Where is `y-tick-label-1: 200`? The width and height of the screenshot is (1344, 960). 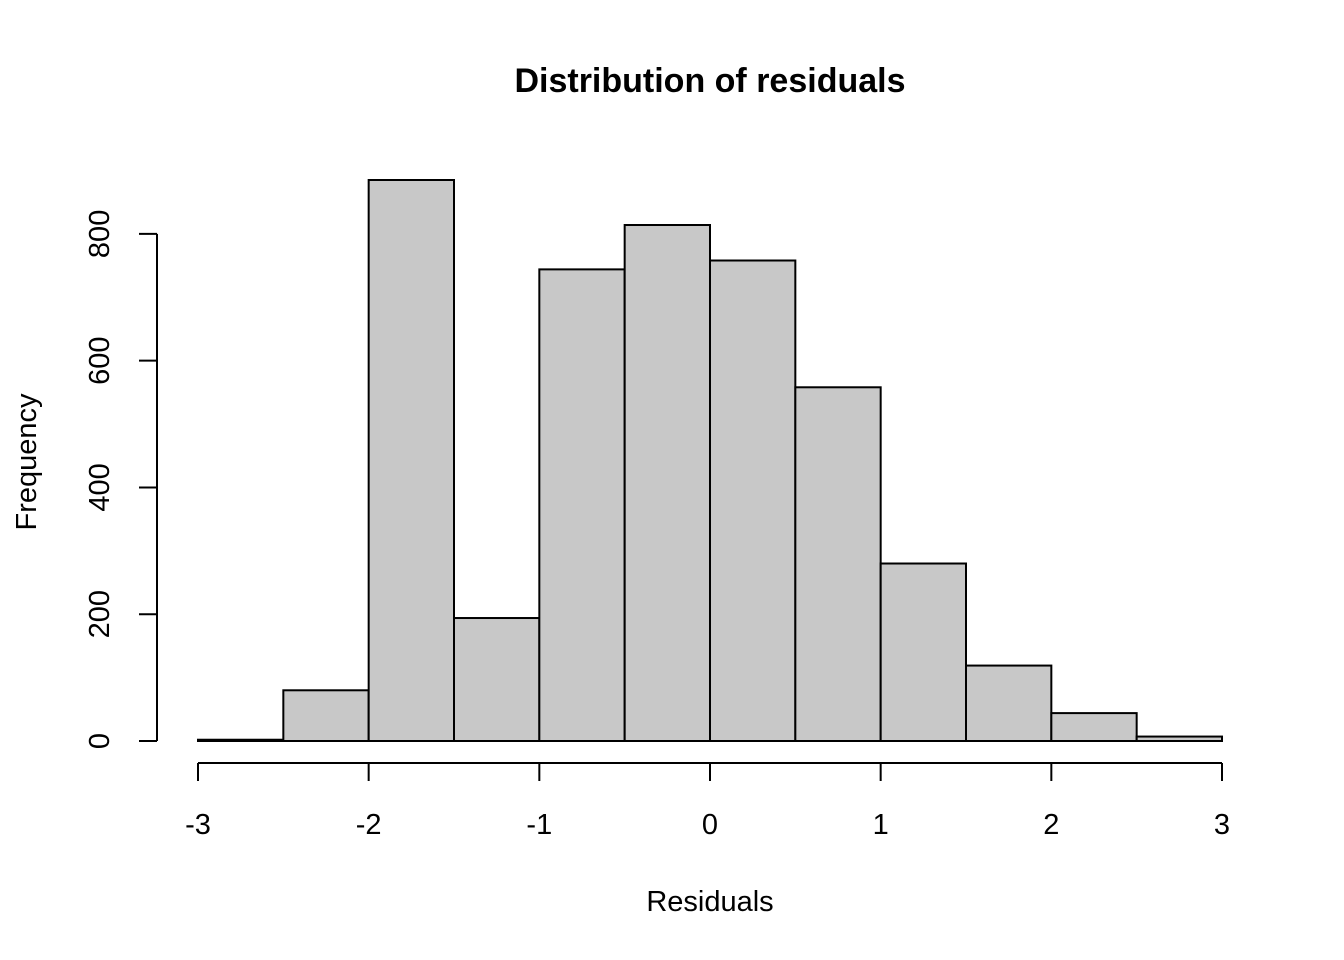
y-tick-label-1: 200 is located at coordinates (100, 614).